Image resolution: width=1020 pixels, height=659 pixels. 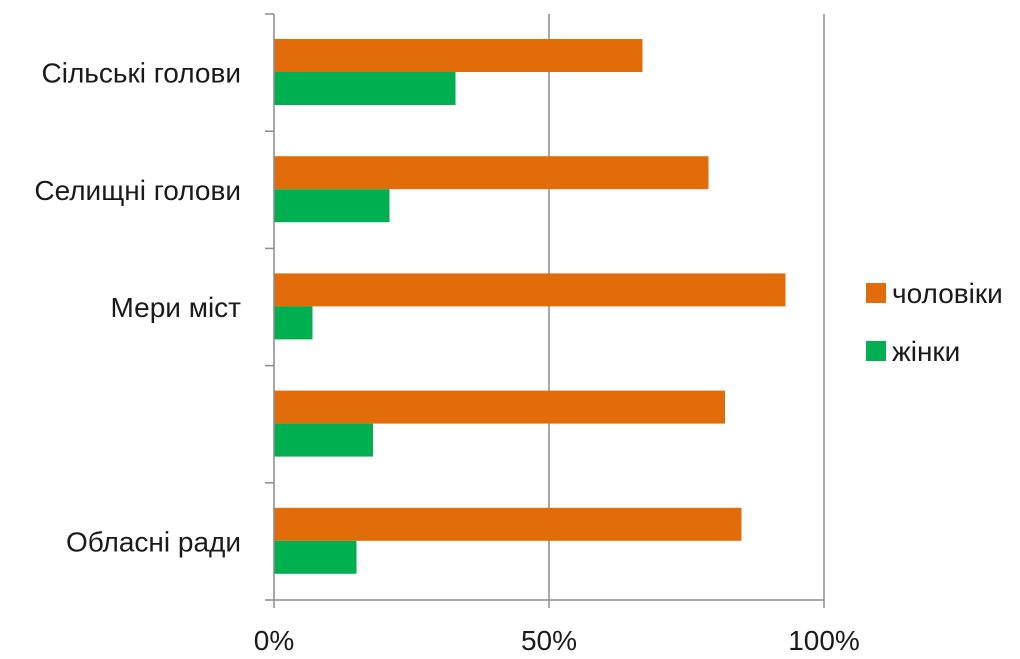 I want to click on category-label: Обласні ради, so click(x=153, y=541).